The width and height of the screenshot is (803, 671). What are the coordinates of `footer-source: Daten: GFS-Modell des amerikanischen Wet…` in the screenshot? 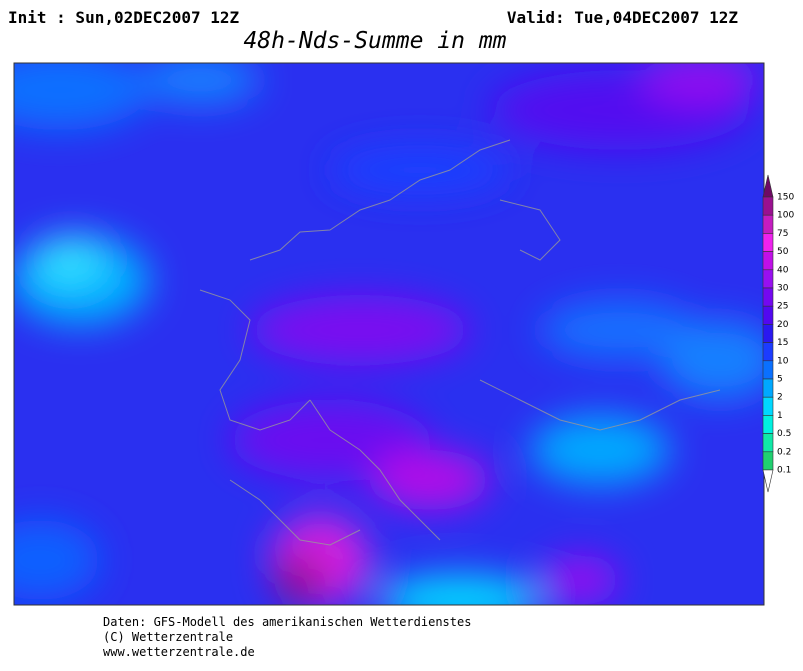 It's located at (287, 622).